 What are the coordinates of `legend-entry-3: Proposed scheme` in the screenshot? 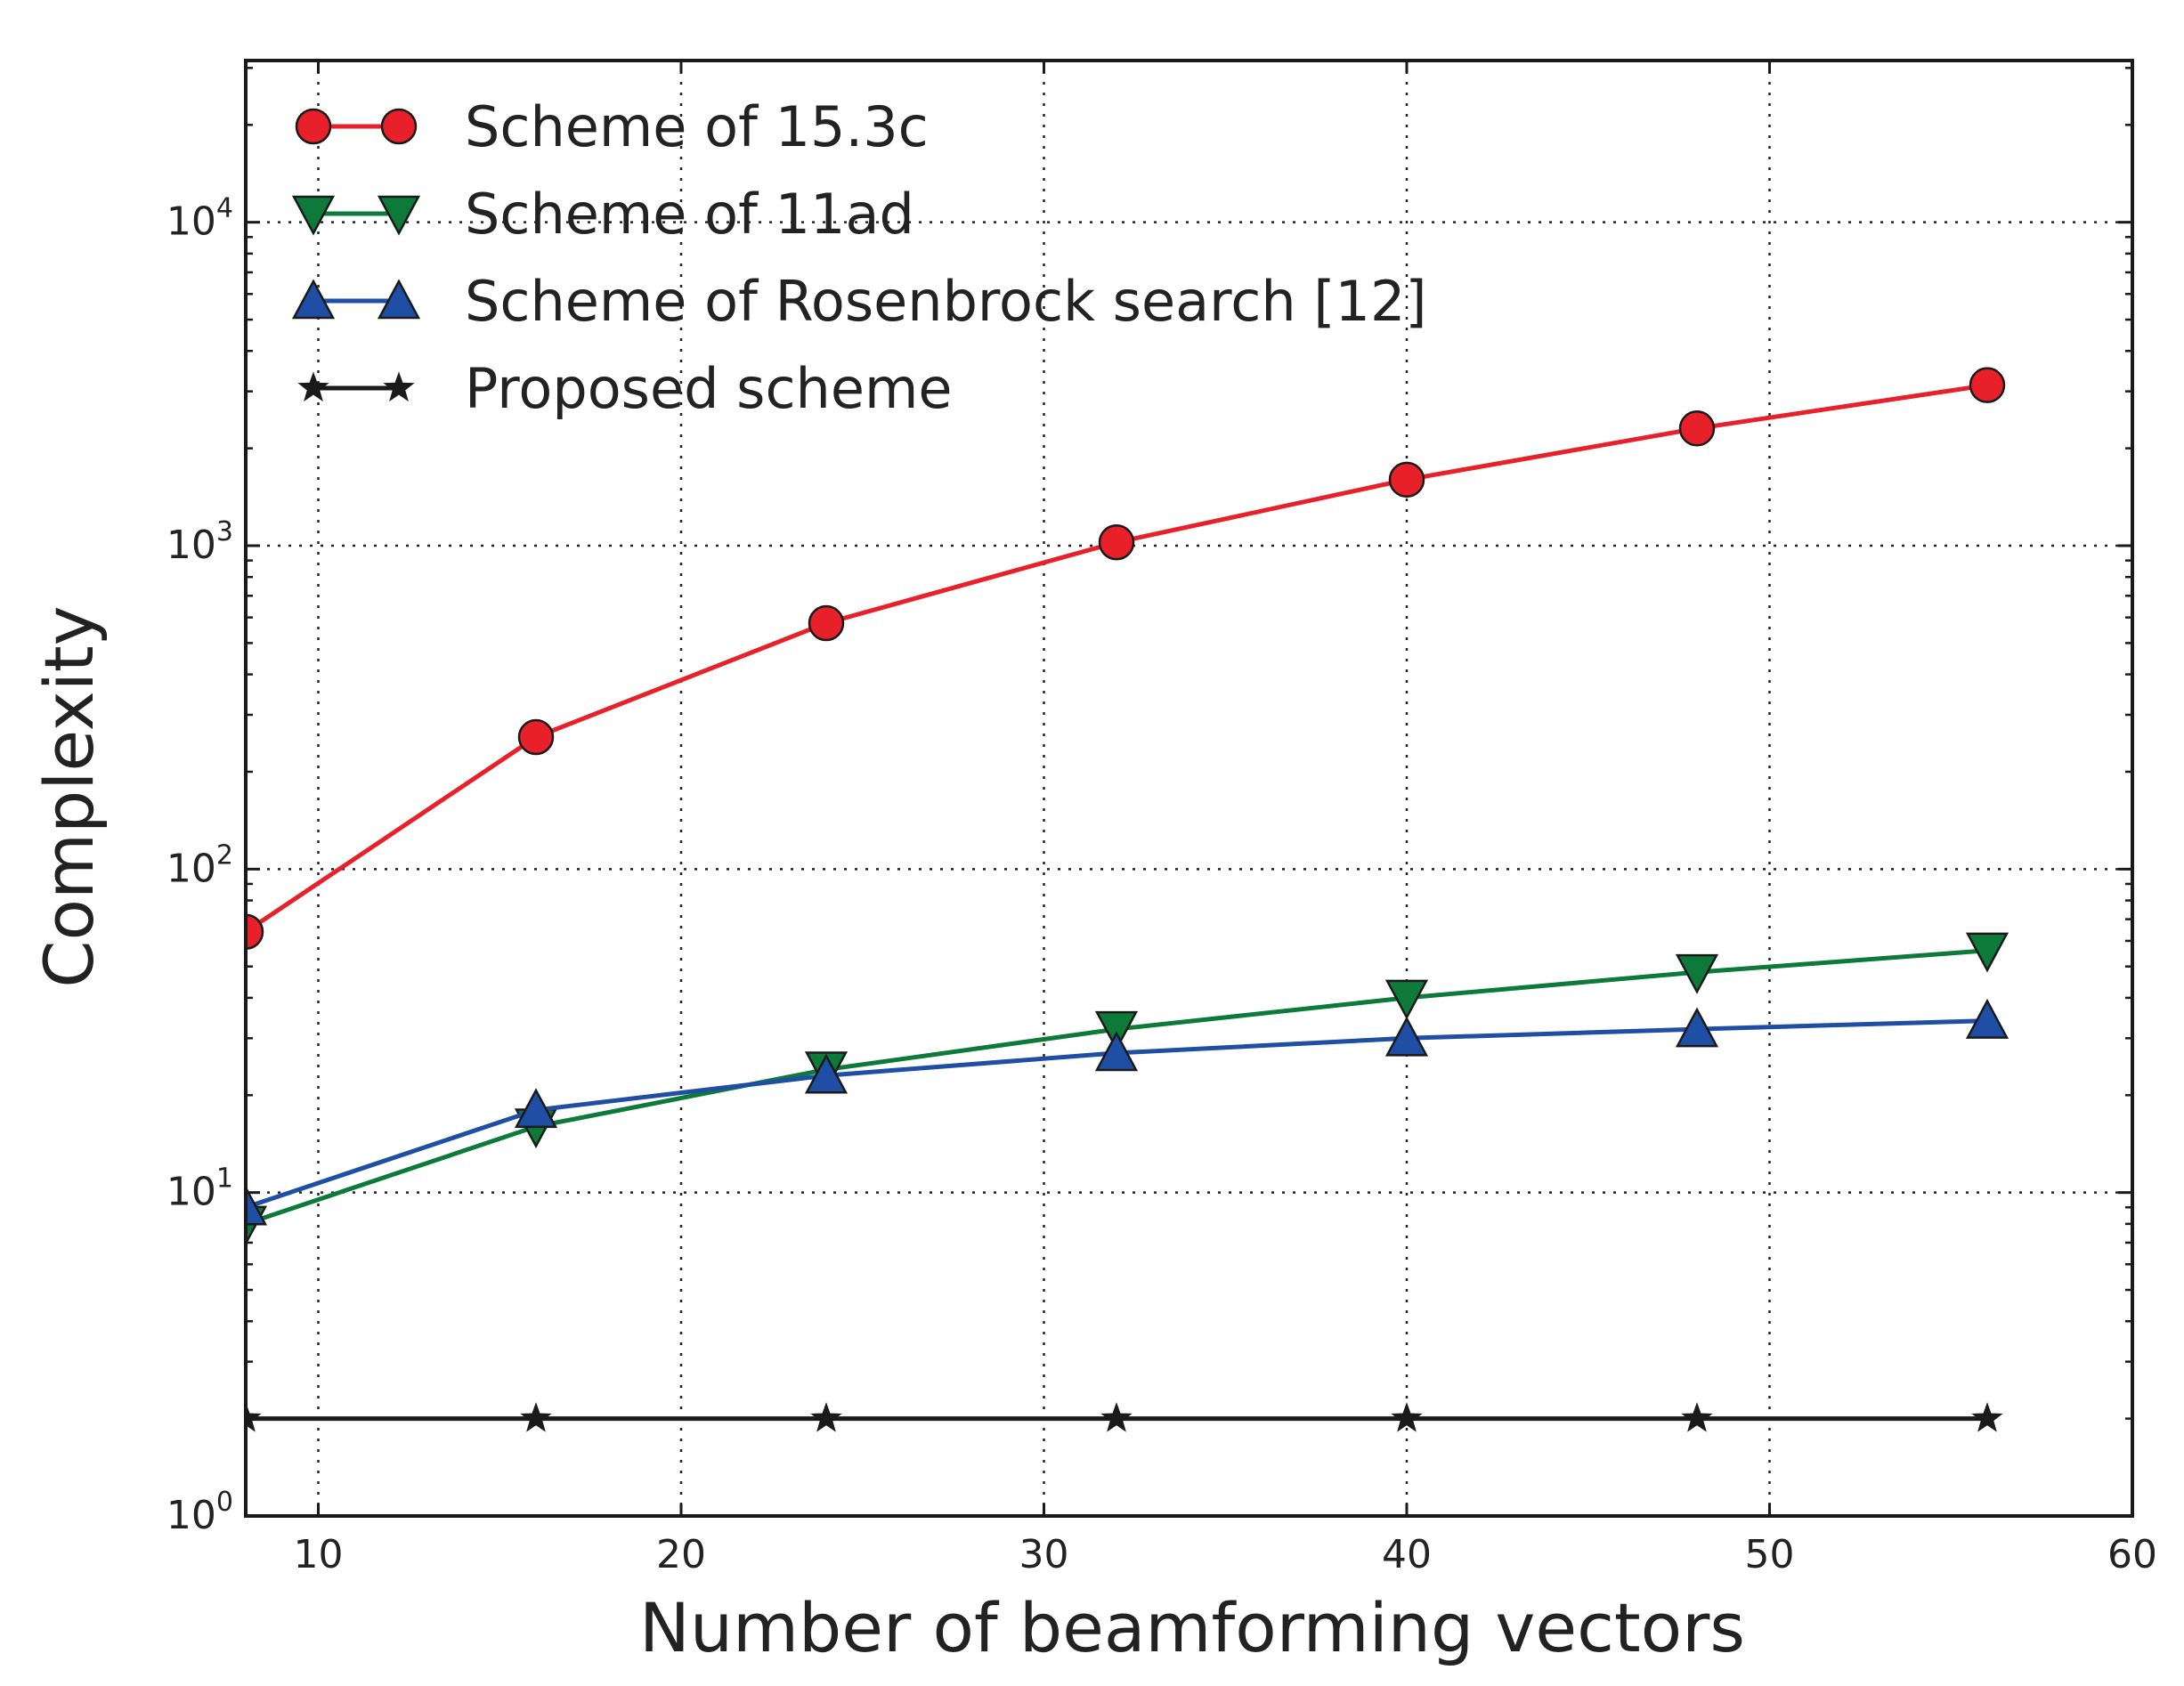 It's located at (625, 389).